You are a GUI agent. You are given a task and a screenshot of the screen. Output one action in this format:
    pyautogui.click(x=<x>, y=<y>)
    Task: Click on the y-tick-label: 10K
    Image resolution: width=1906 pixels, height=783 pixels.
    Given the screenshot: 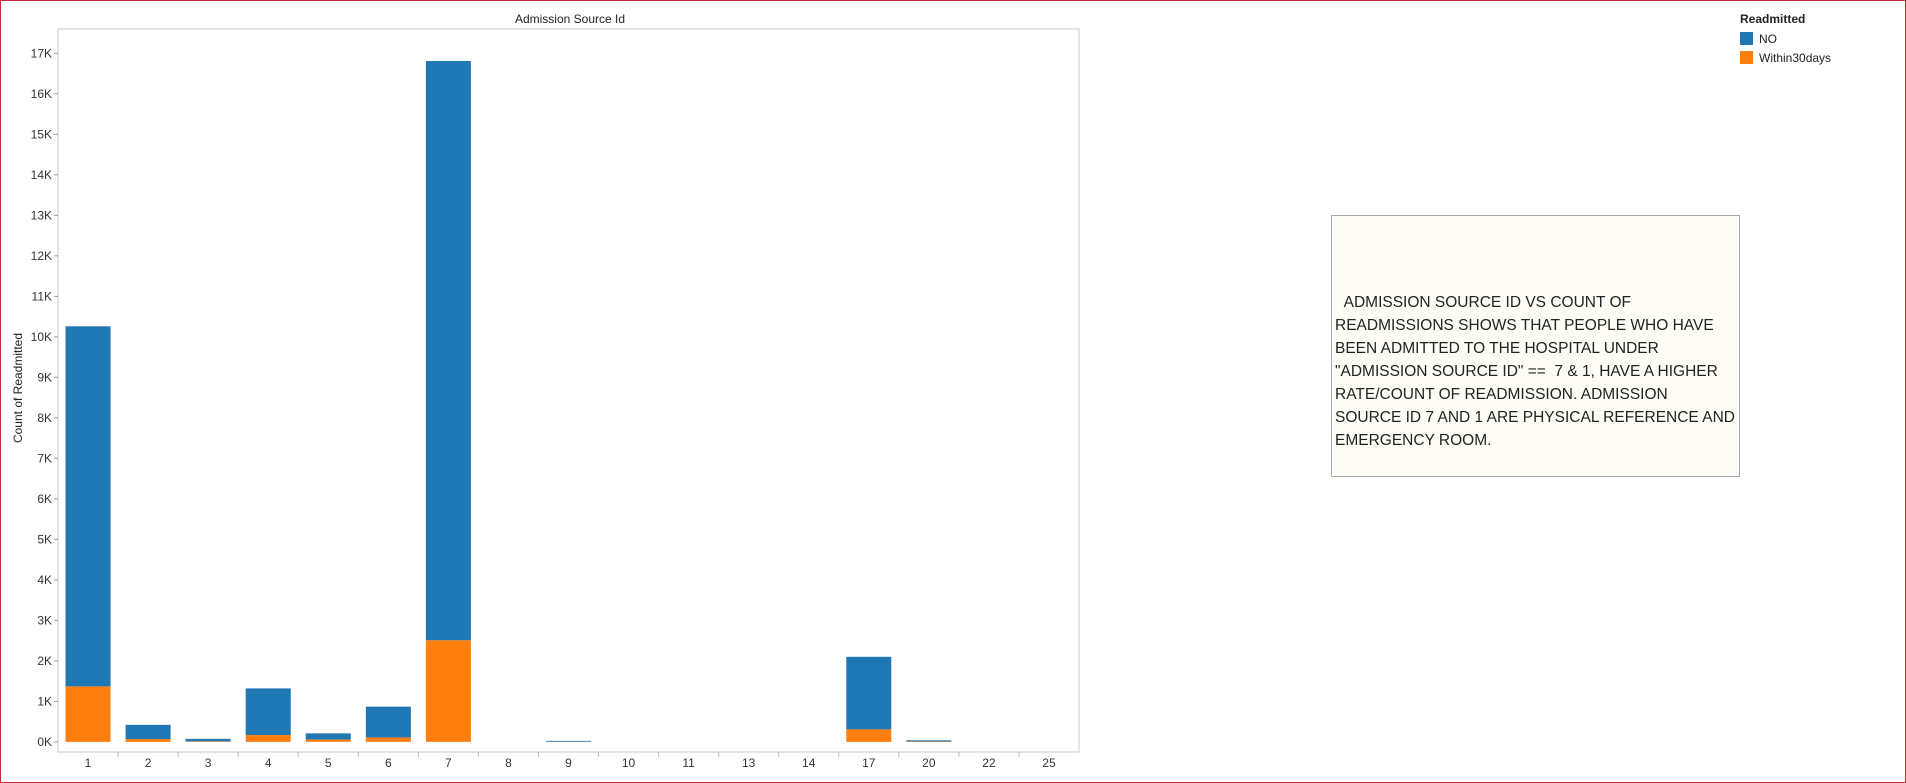 What is the action you would take?
    pyautogui.click(x=41, y=337)
    